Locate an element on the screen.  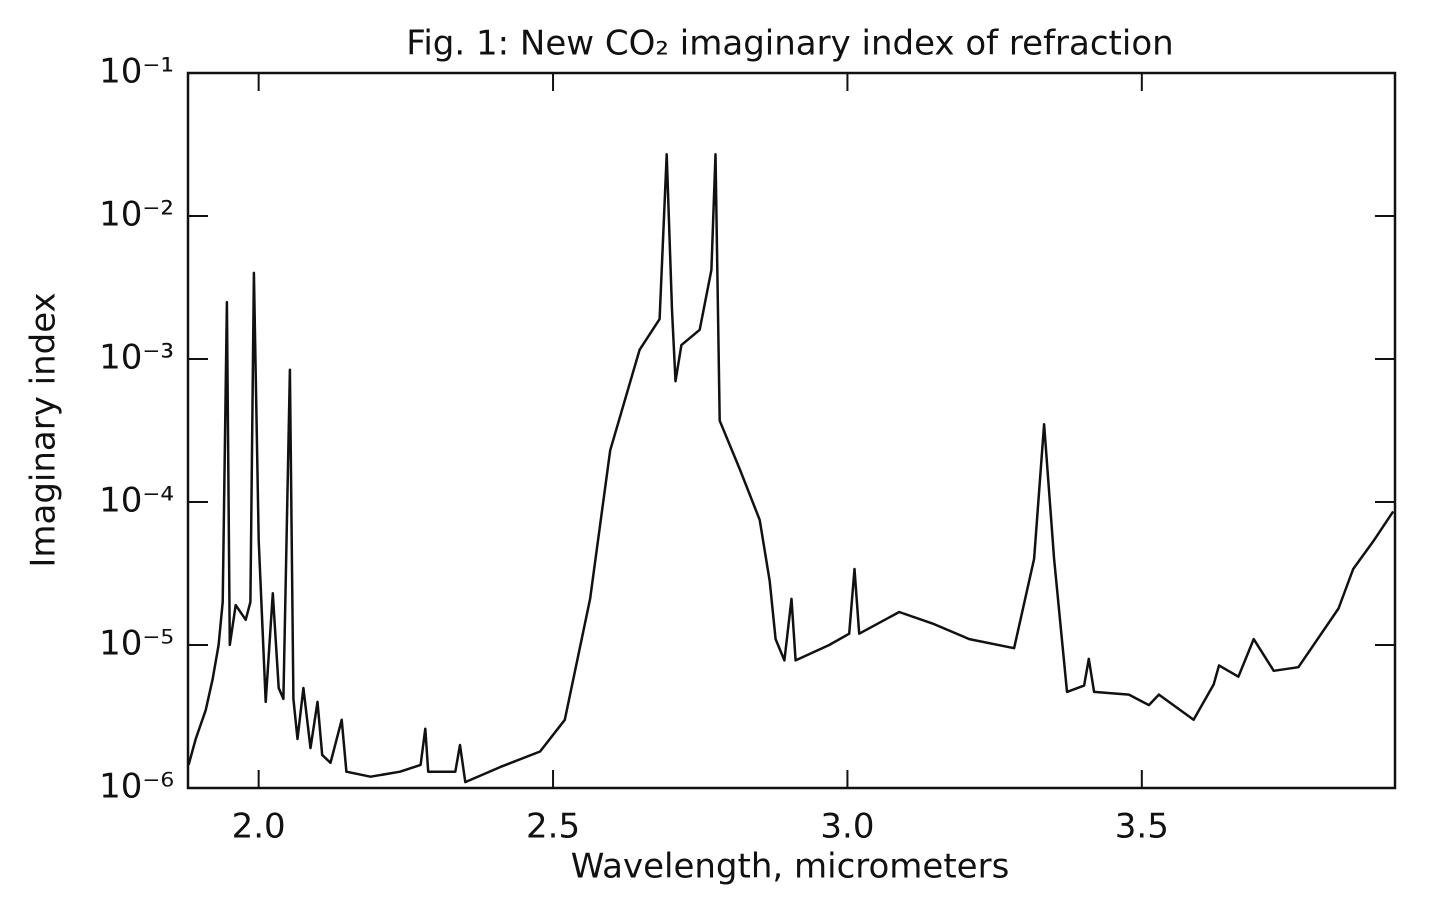
y-tick-label: 10⁻² is located at coordinates (136, 215).